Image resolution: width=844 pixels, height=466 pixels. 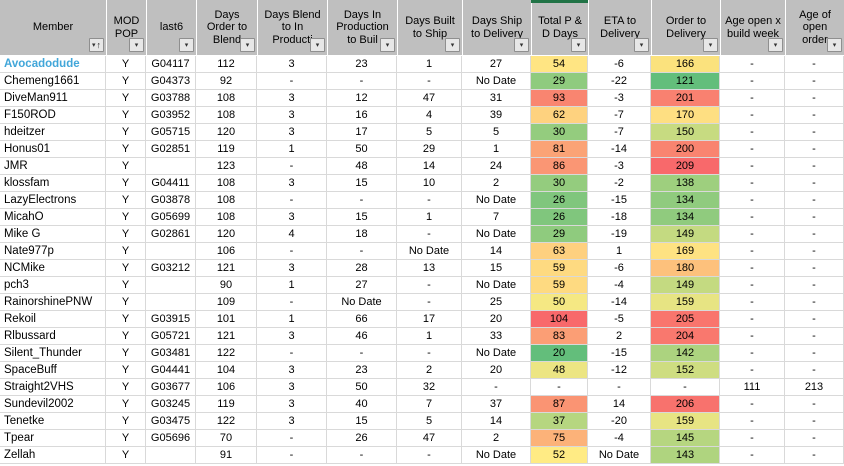 I want to click on cell-days_order_to_blend: 122, so click(x=226, y=421).